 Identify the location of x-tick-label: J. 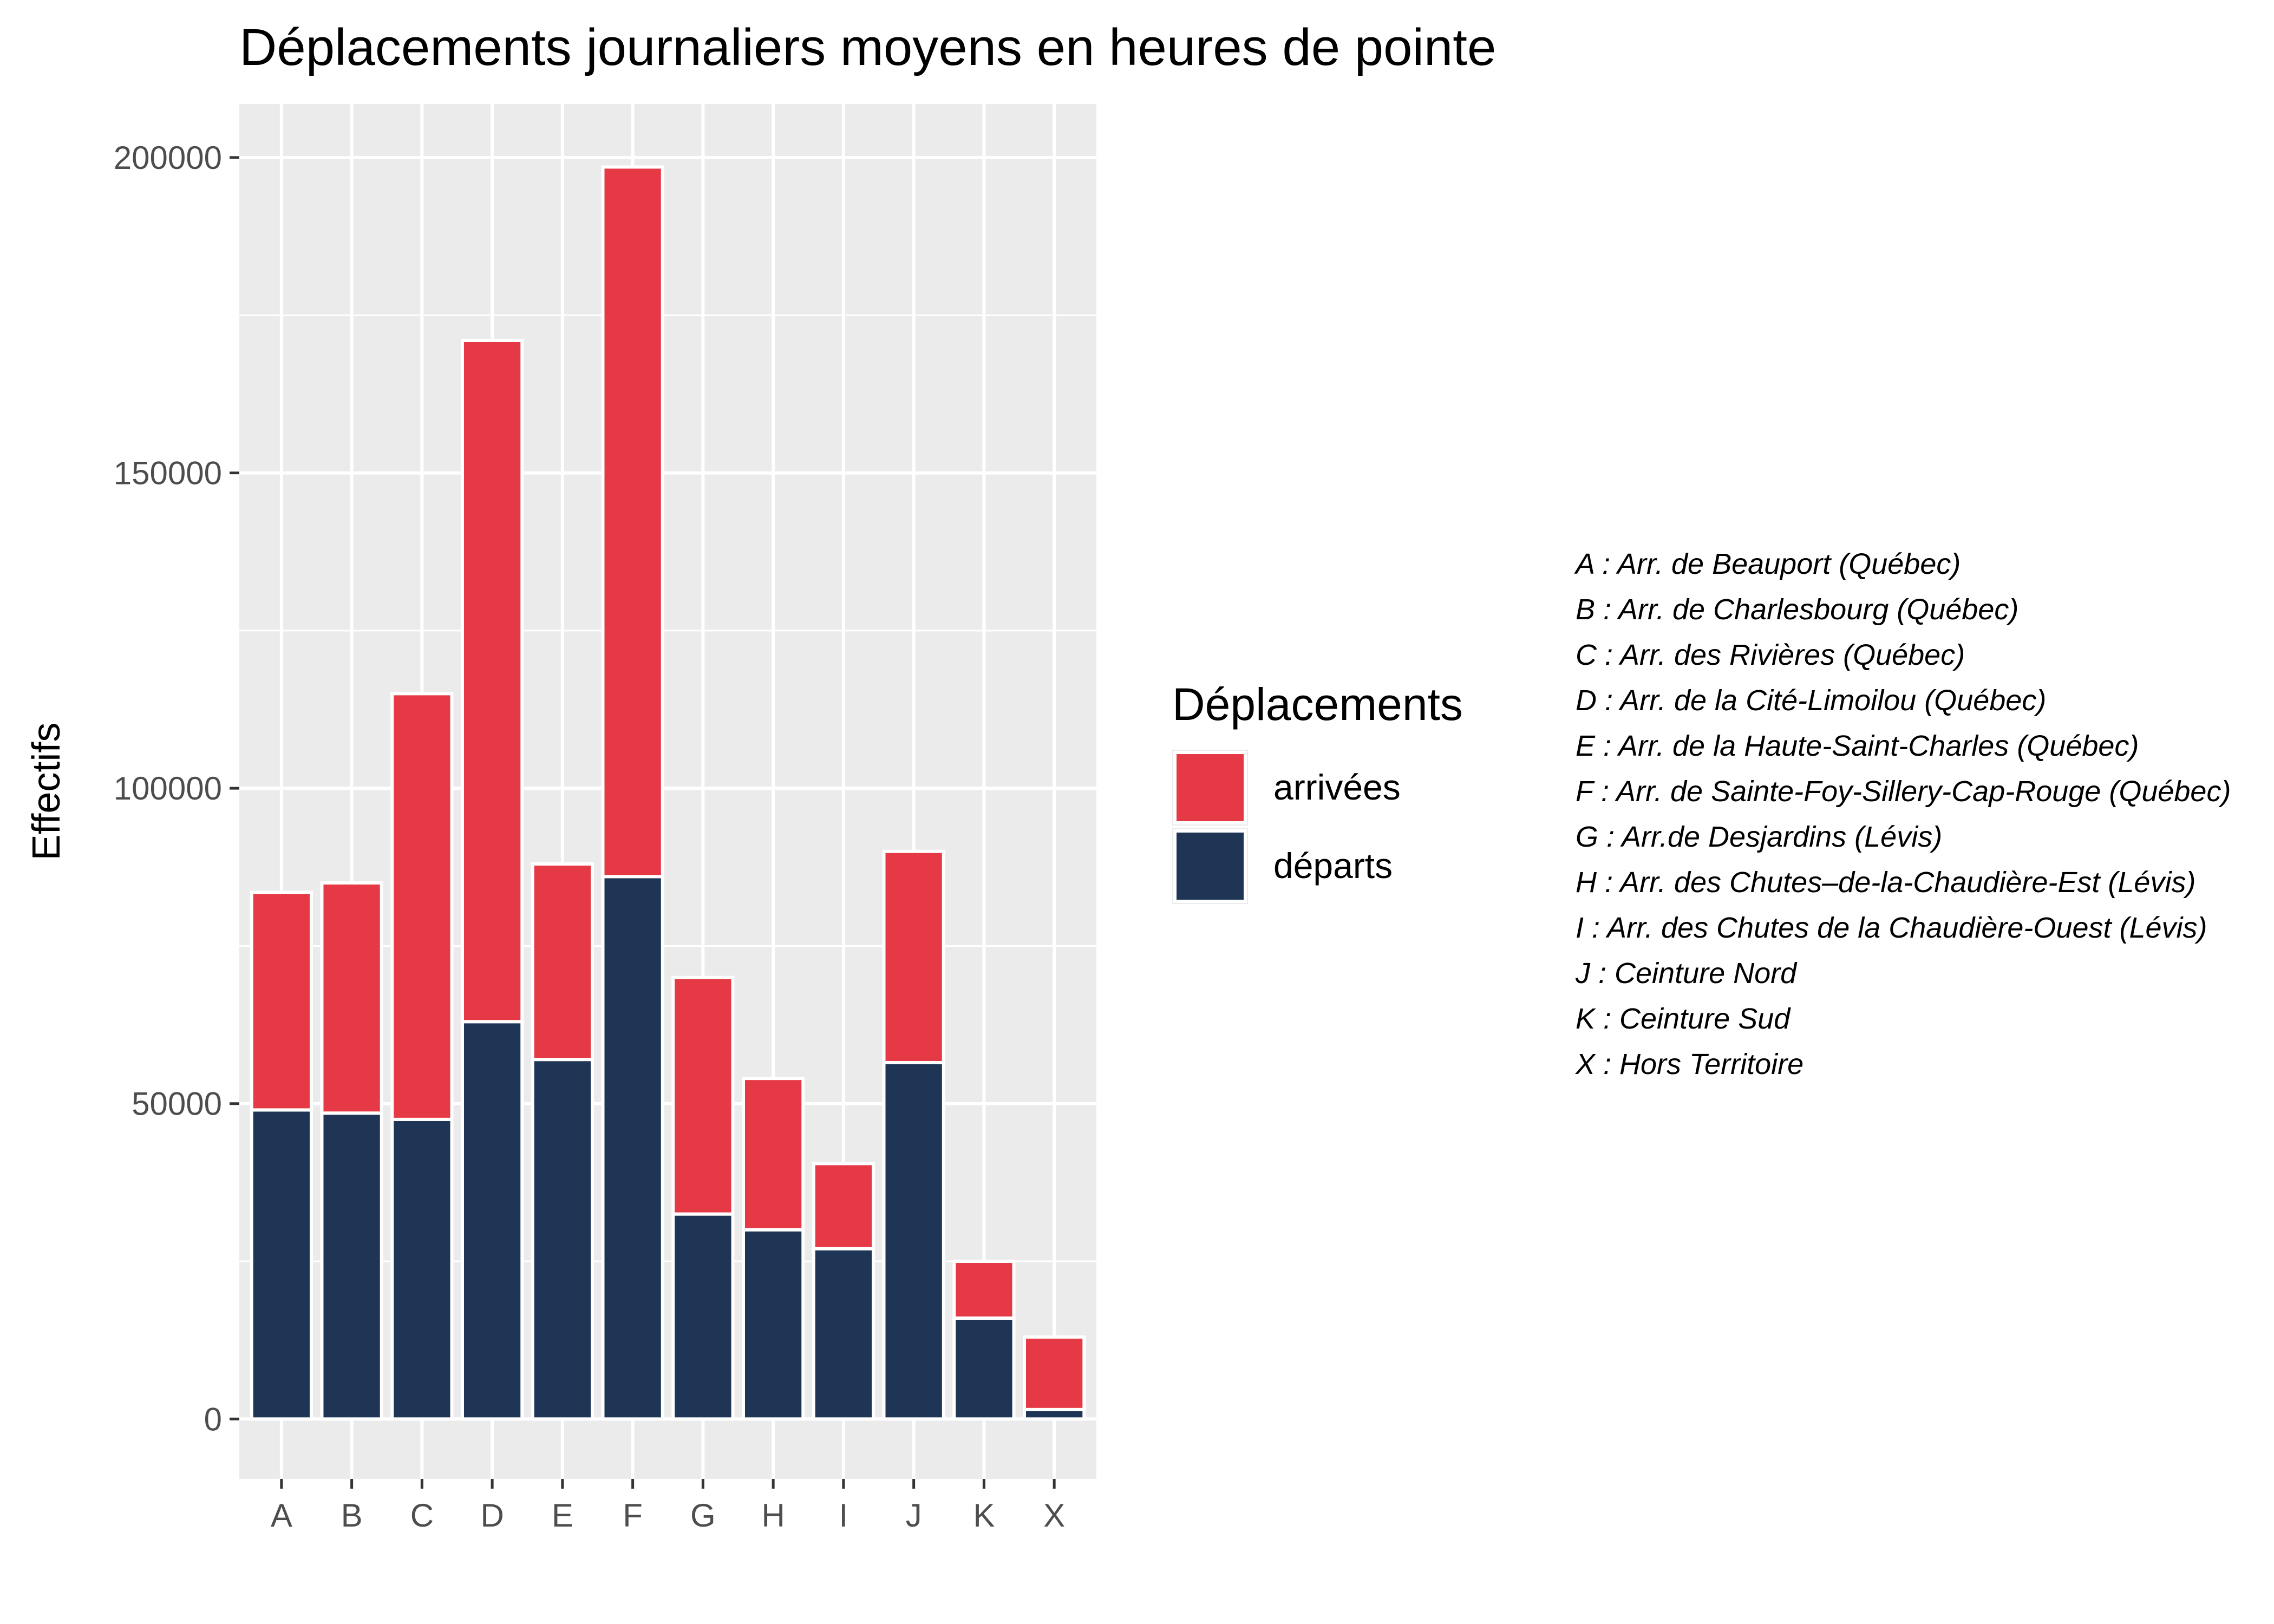
(914, 1515).